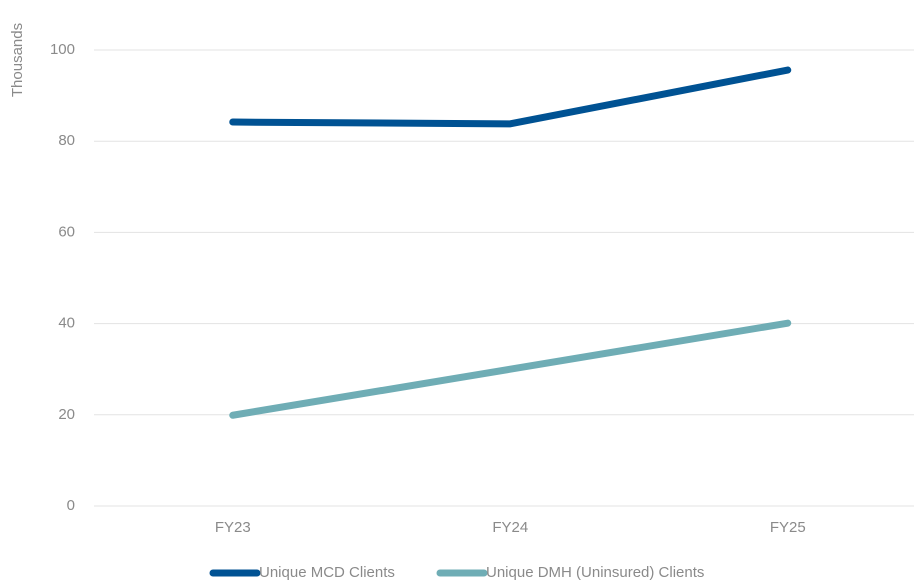 This screenshot has height=582, width=914. Describe the element at coordinates (62, 49) in the screenshot. I see `y-tick-label: 100` at that location.